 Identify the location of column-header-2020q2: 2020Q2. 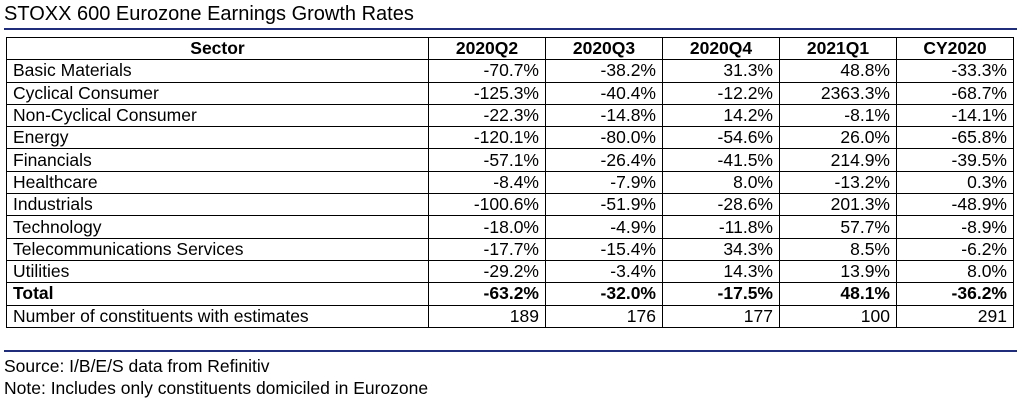
(487, 48).